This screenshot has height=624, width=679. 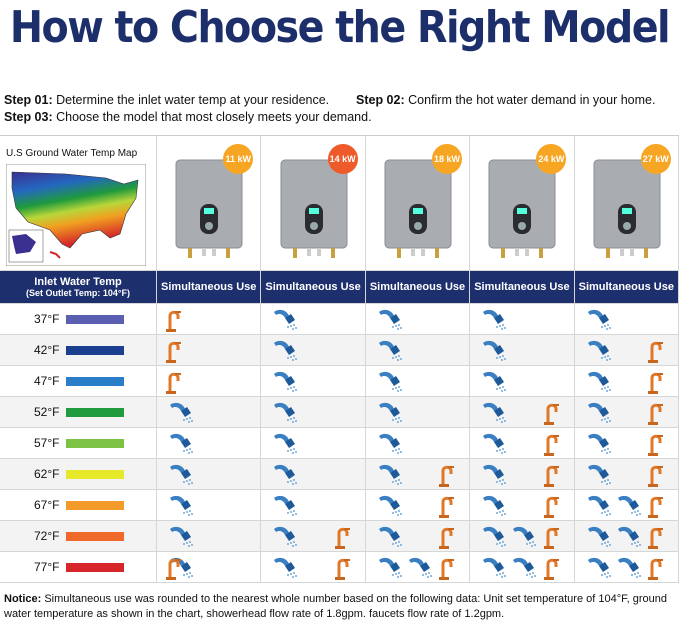 I want to click on temp-cell: 47°F, so click(x=78, y=381).